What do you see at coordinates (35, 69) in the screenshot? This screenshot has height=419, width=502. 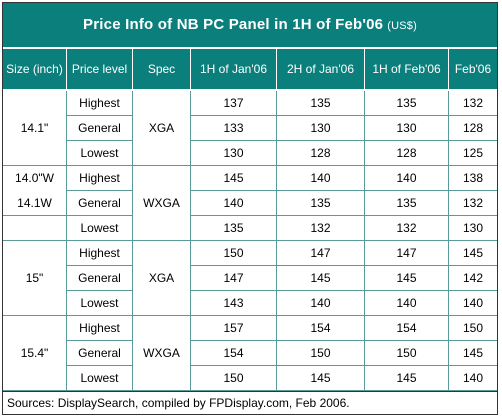 I see `column-header: Size (inch)` at bounding box center [35, 69].